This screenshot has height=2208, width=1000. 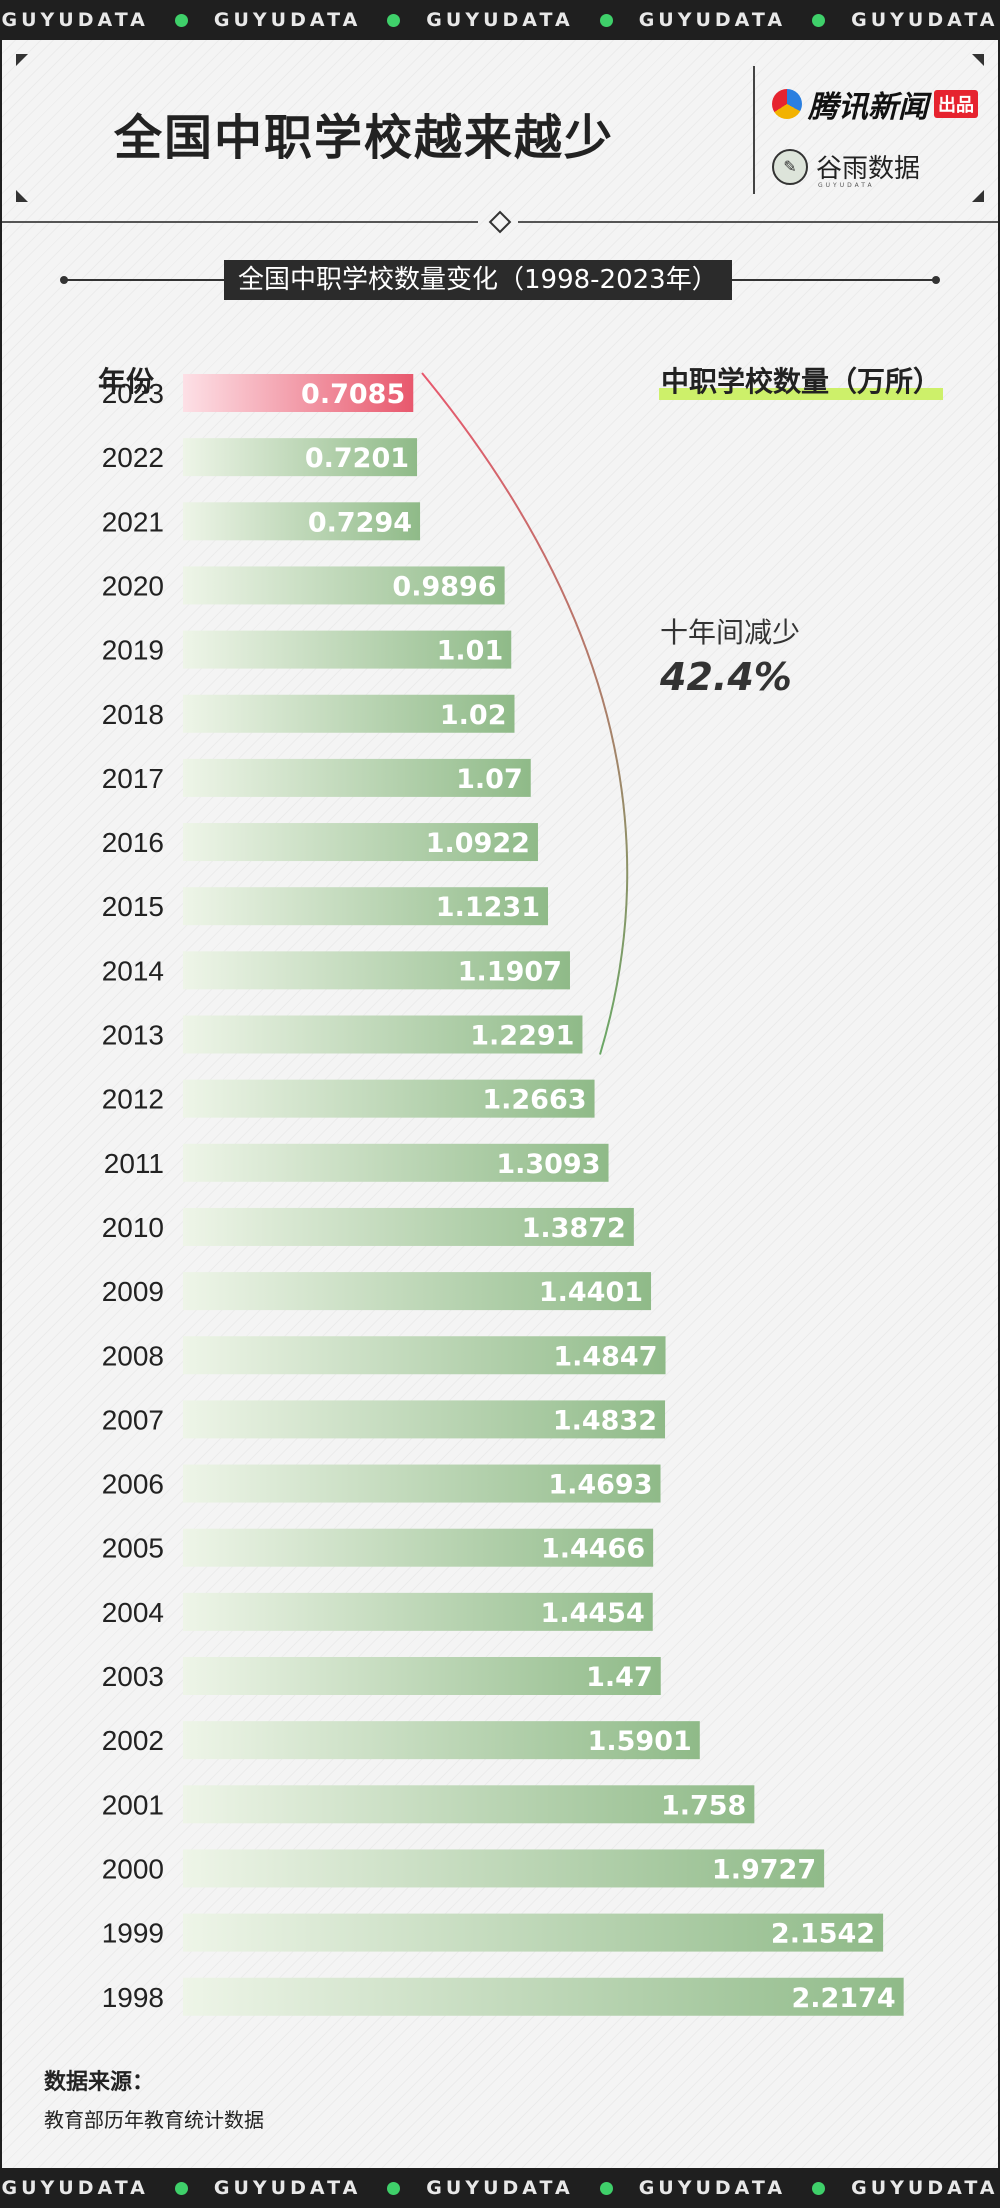 I want to click on year-label: 2012, so click(x=133, y=1099).